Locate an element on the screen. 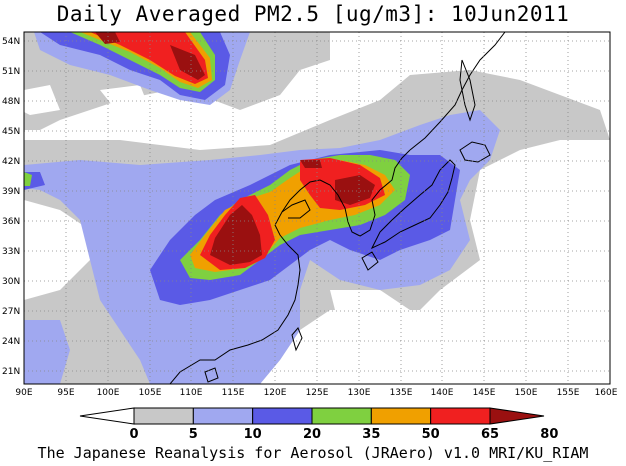  colorbar-label: 35 is located at coordinates (371, 434).